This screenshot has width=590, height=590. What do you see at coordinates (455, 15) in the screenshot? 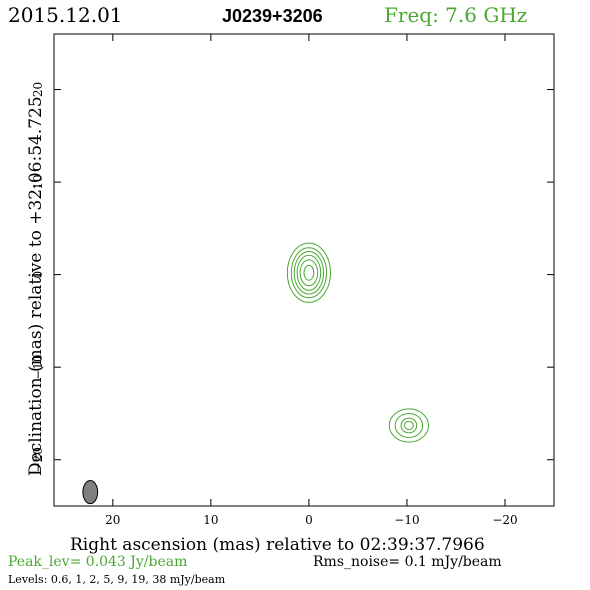
I see `frequency-label: Freq: 7.6 GHz` at bounding box center [455, 15].